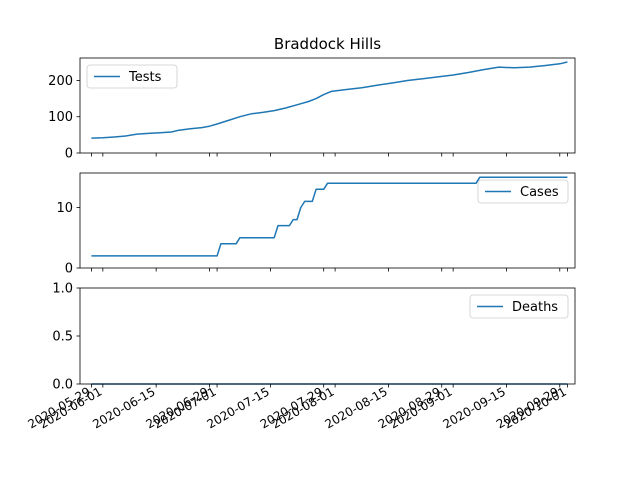 The image size is (640, 480). What do you see at coordinates (539, 192) in the screenshot?
I see `cases-legend-label: Cases` at bounding box center [539, 192].